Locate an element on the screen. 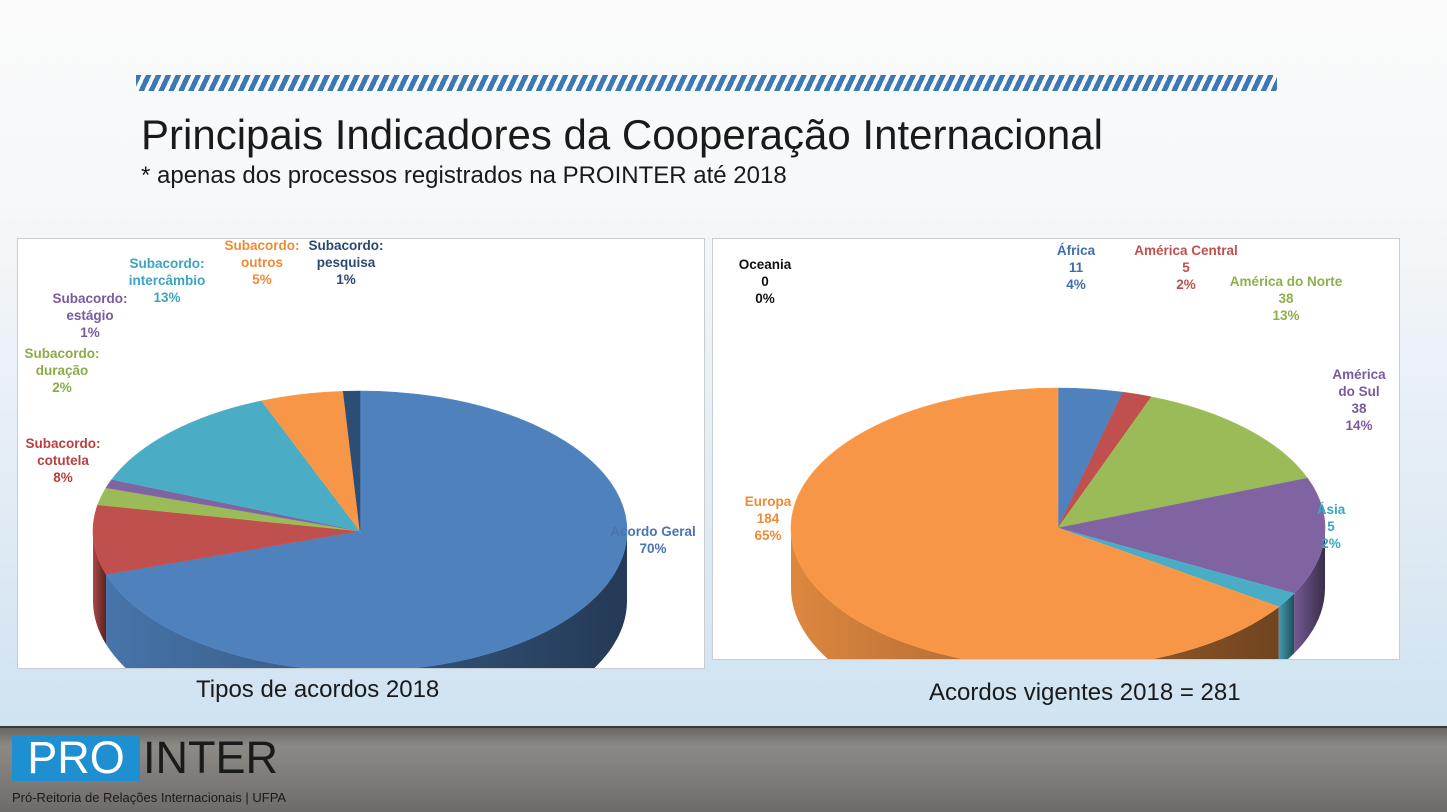 This screenshot has height=812, width=1447. prointer-logo-text: INTER is located at coordinates (210, 757).